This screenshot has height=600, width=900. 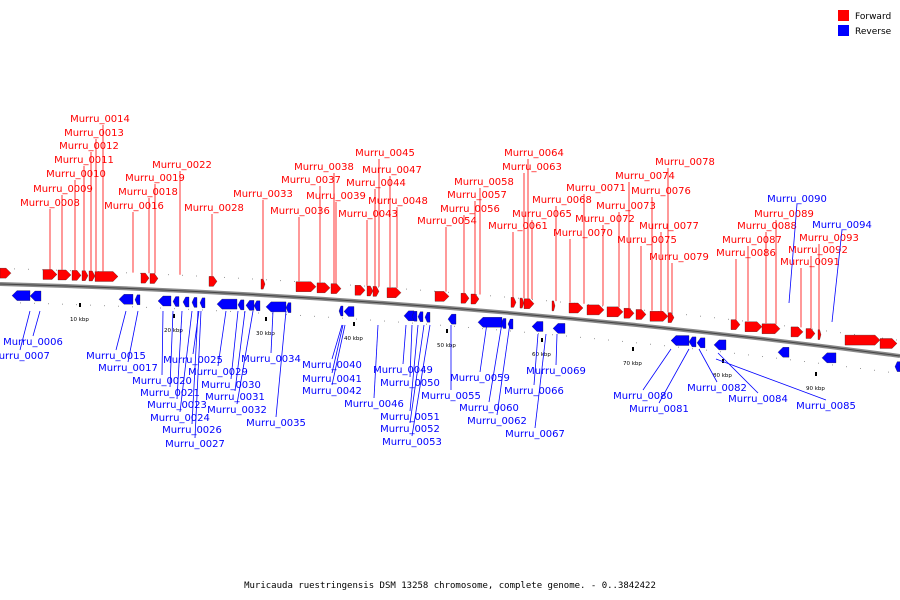 I want to click on reverse-gene-label: Murru_0041, so click(x=332, y=379).